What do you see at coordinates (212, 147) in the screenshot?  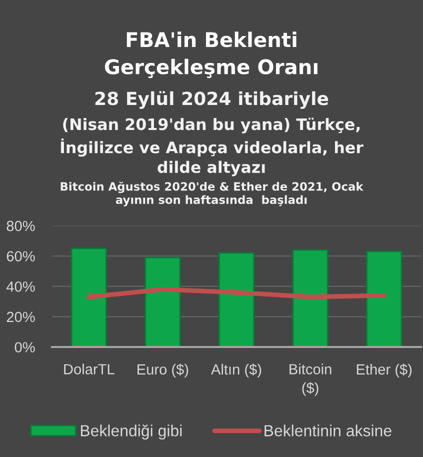 I see `text: (Nisan 2019'dan bu yana) Türkçe, İngilizce ve Arapça videolarla, her dilde altyazı` at bounding box center [212, 147].